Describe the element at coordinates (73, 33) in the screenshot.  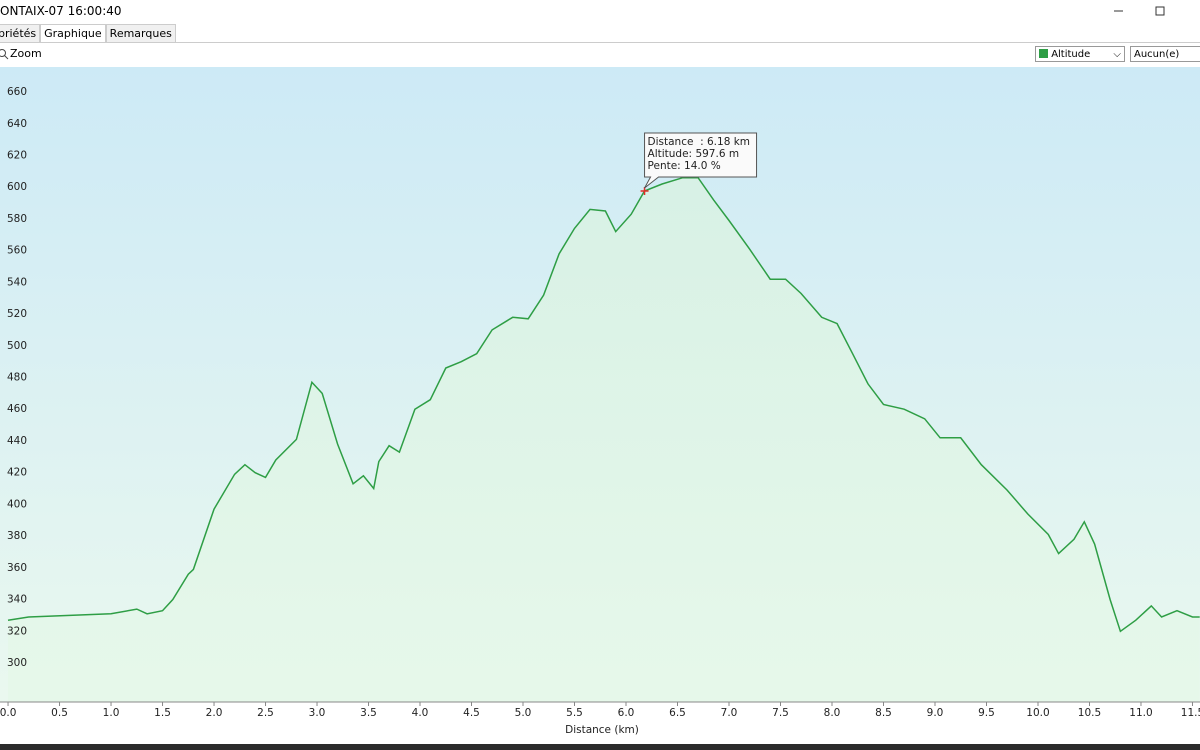
I see `tab: Graphique` at that location.